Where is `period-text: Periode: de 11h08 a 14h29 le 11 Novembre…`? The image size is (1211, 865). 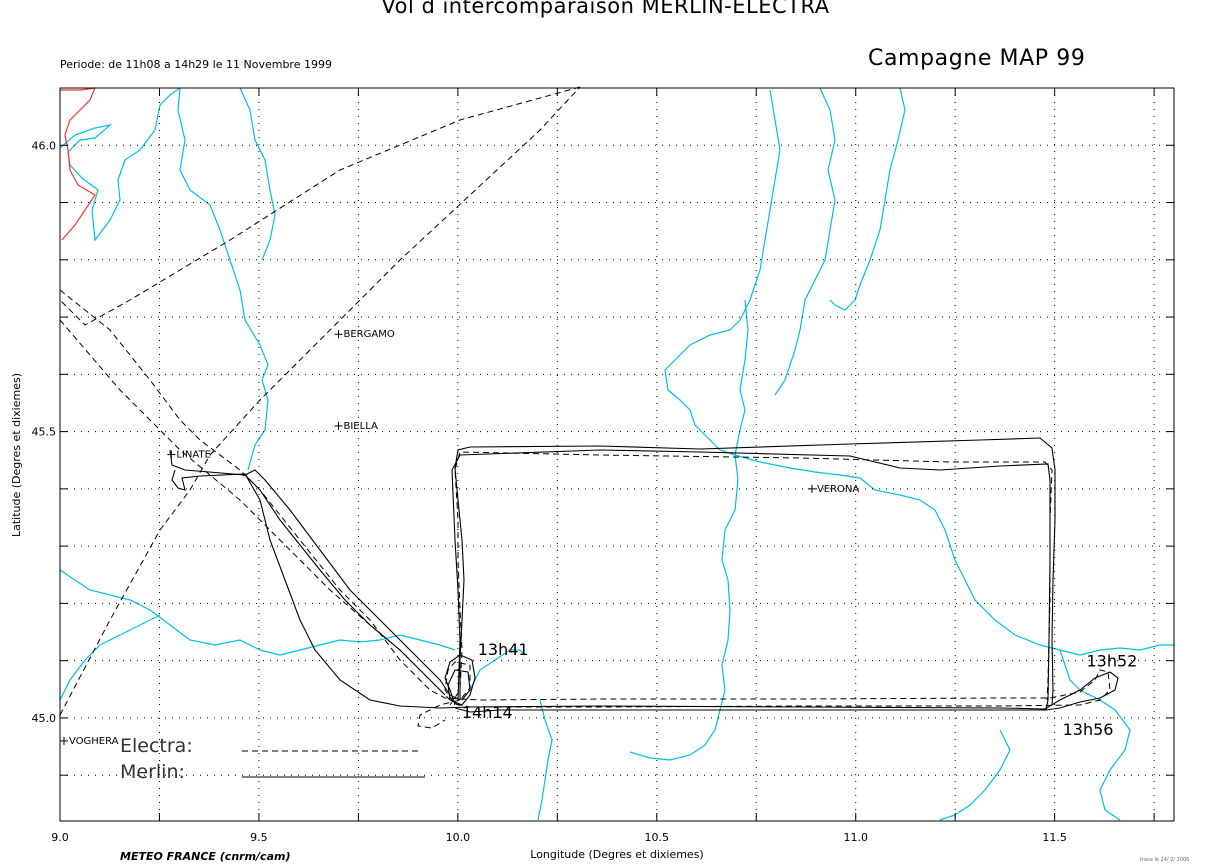
period-text: Periode: de 11h08 a 14h29 le 11 Novembre… is located at coordinates (196, 64).